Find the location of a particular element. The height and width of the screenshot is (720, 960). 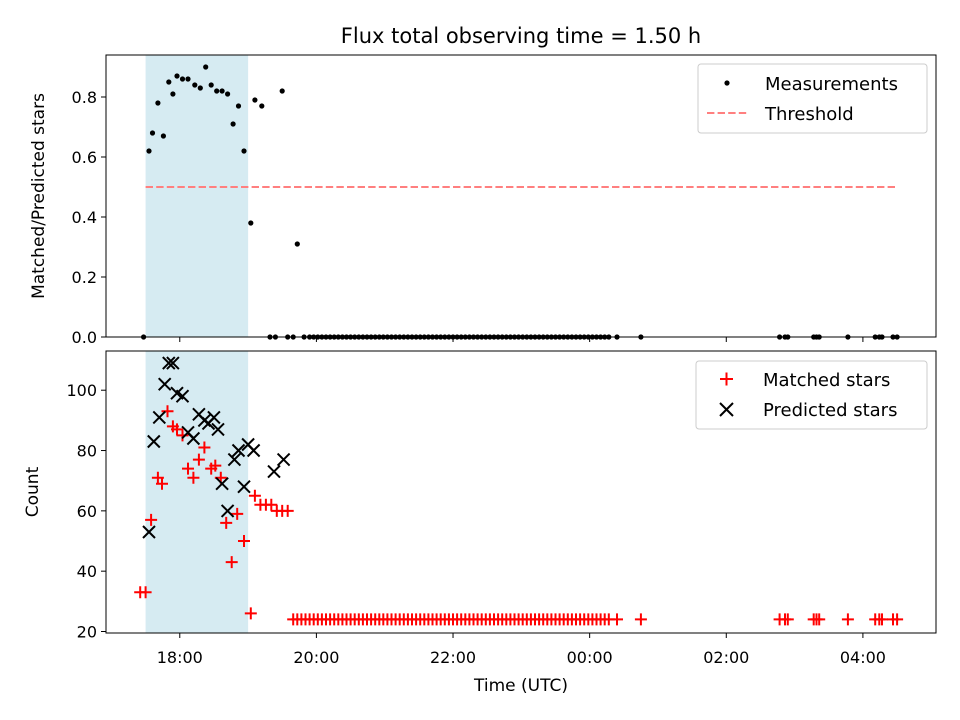

top-legend-box is located at coordinates (812, 98).